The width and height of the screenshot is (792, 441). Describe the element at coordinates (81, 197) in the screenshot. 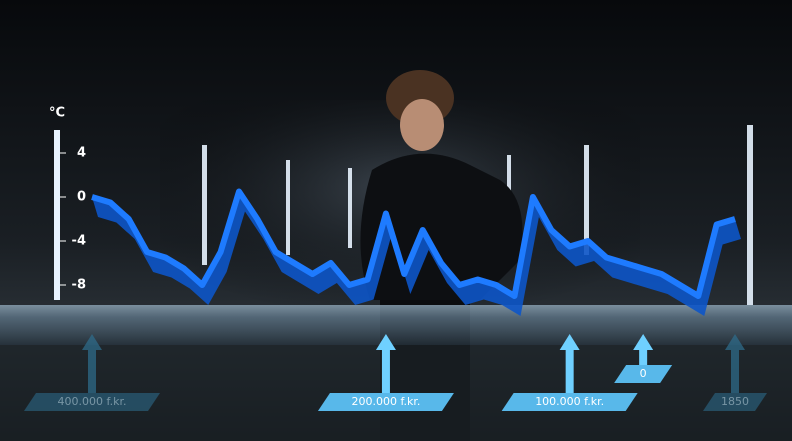

I see `y-tick-label: 0` at that location.